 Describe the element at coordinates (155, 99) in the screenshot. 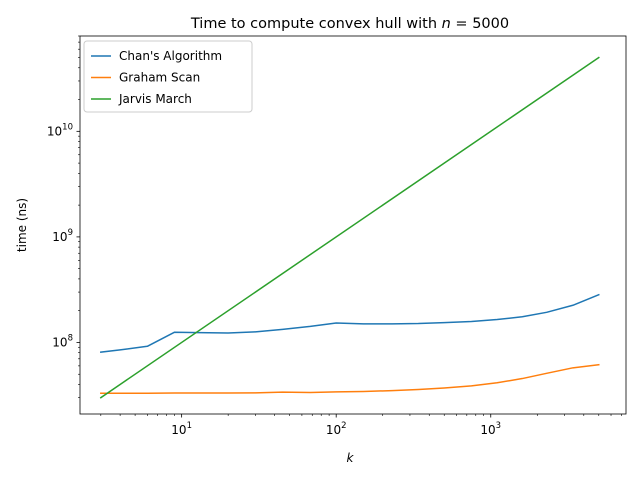

I see `legend-label-2: Jarvis March` at that location.